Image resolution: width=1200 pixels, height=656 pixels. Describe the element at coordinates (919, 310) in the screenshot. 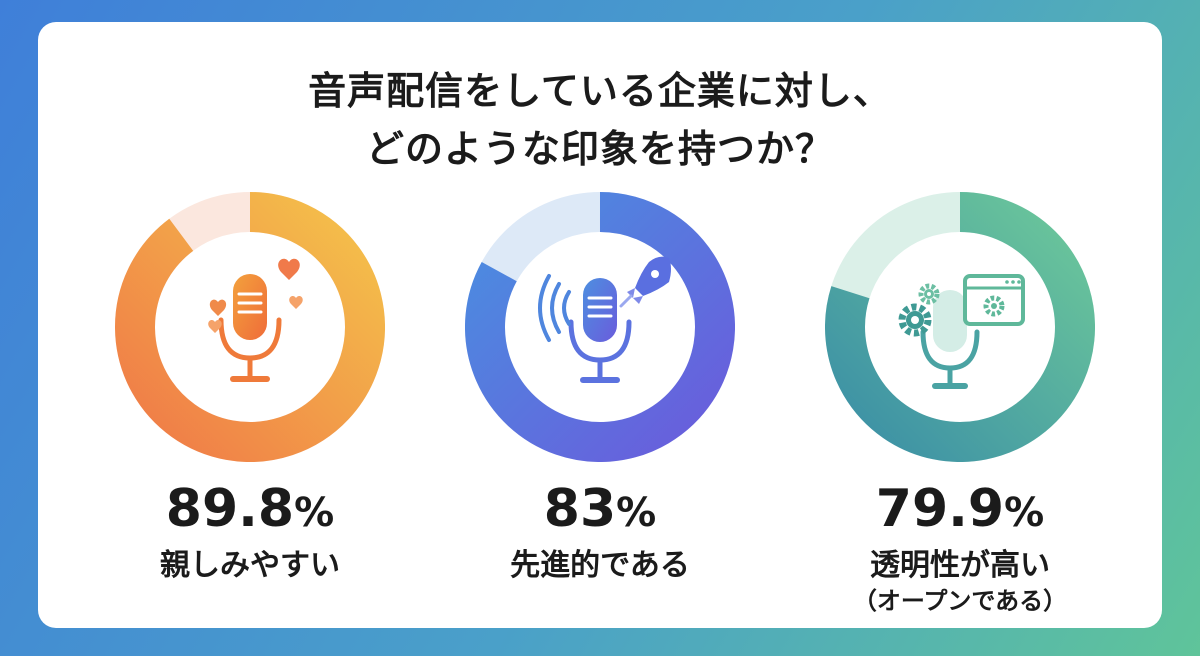

I see `gear-icon` at that location.